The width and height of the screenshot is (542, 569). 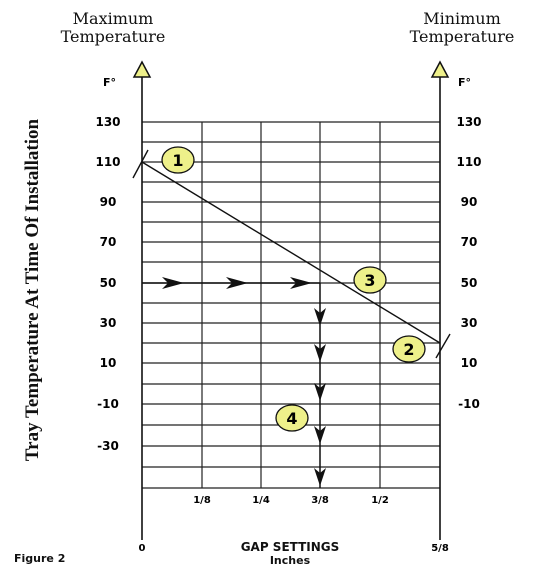 I want to click on y-tick-label: 110, so click(x=107, y=162).